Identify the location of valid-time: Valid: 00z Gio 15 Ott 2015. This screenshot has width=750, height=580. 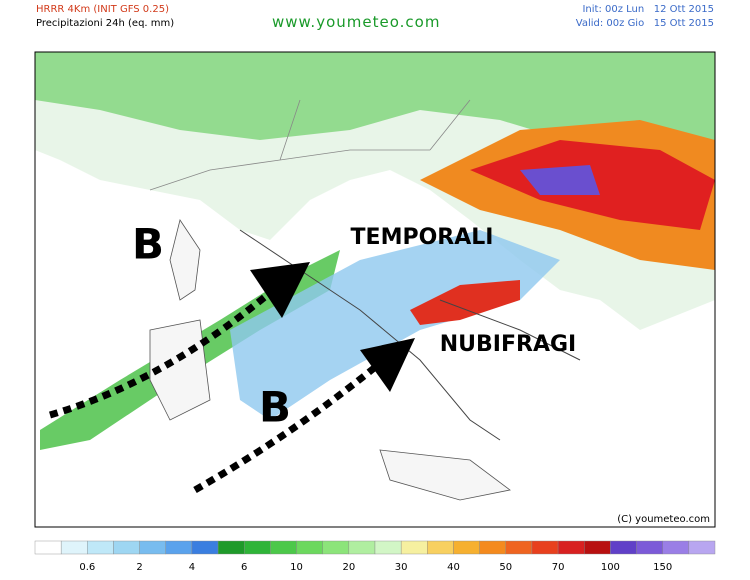
(644, 23).